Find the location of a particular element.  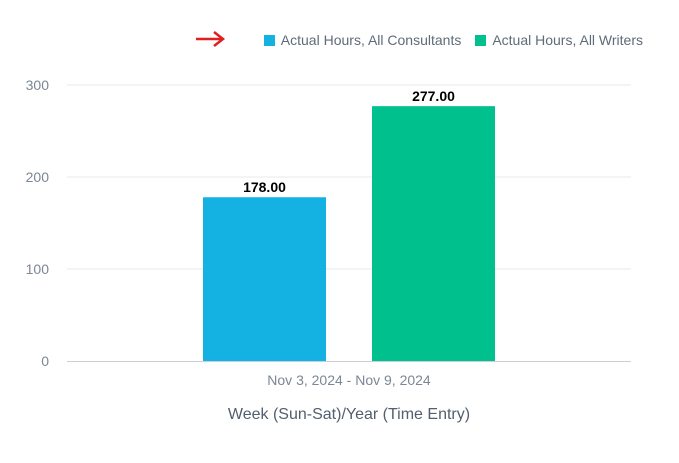

y-tick-label: 200 is located at coordinates (38, 177).